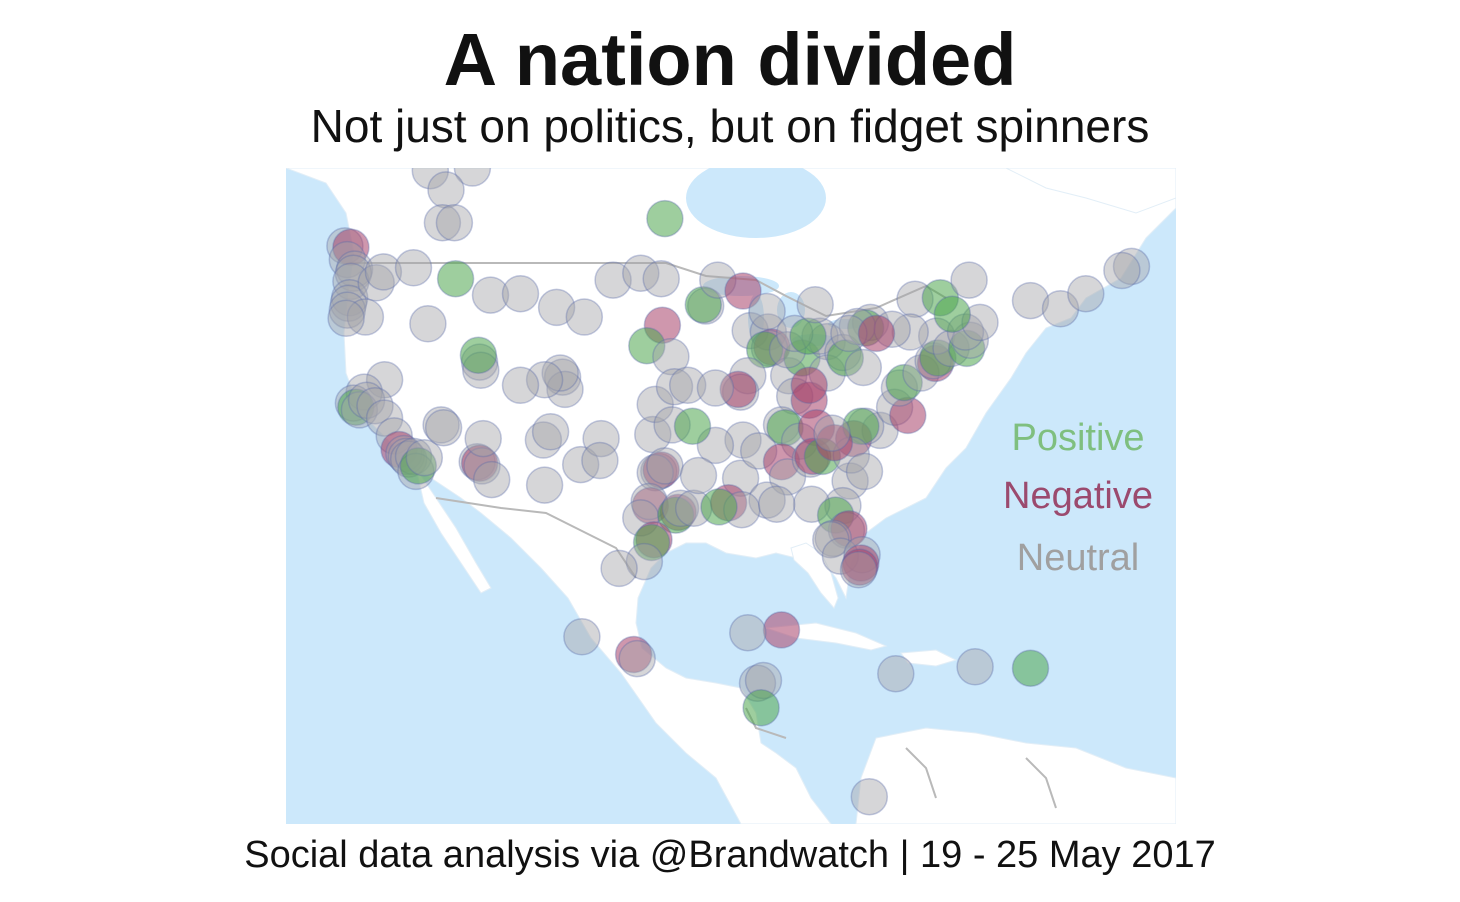  I want to click on florida-peninsula, so click(814, 575).